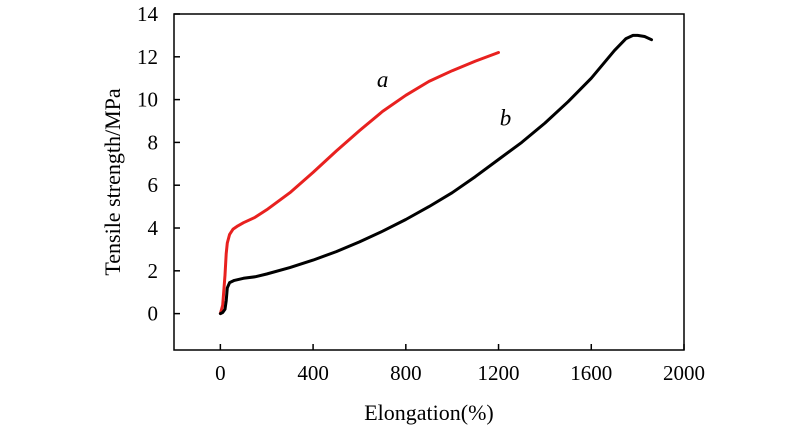 The width and height of the screenshot is (800, 434). What do you see at coordinates (383, 79) in the screenshot?
I see `series-label-a: a` at bounding box center [383, 79].